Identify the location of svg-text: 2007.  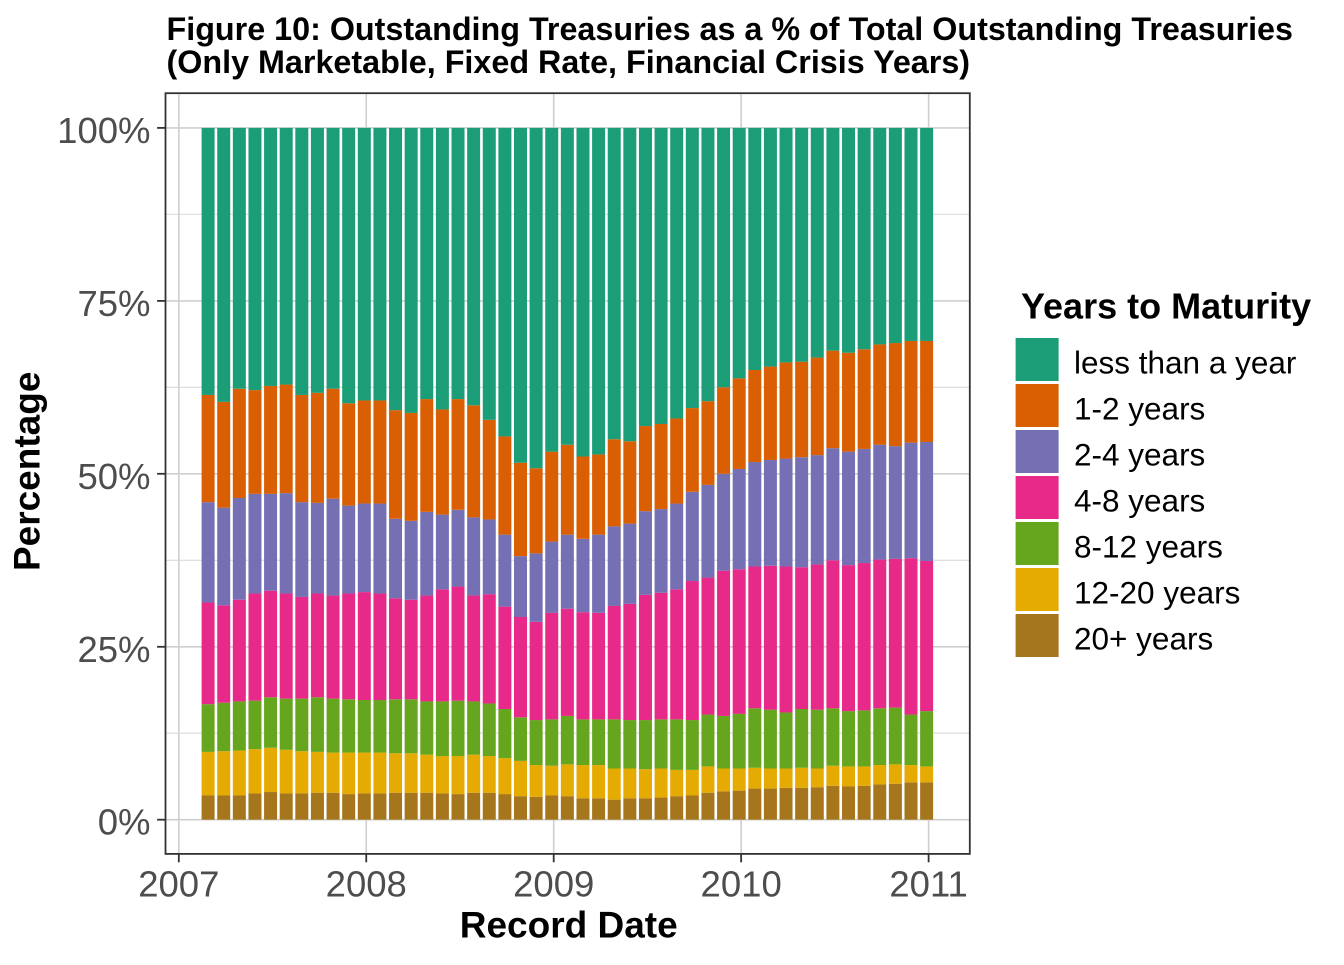
(178, 884).